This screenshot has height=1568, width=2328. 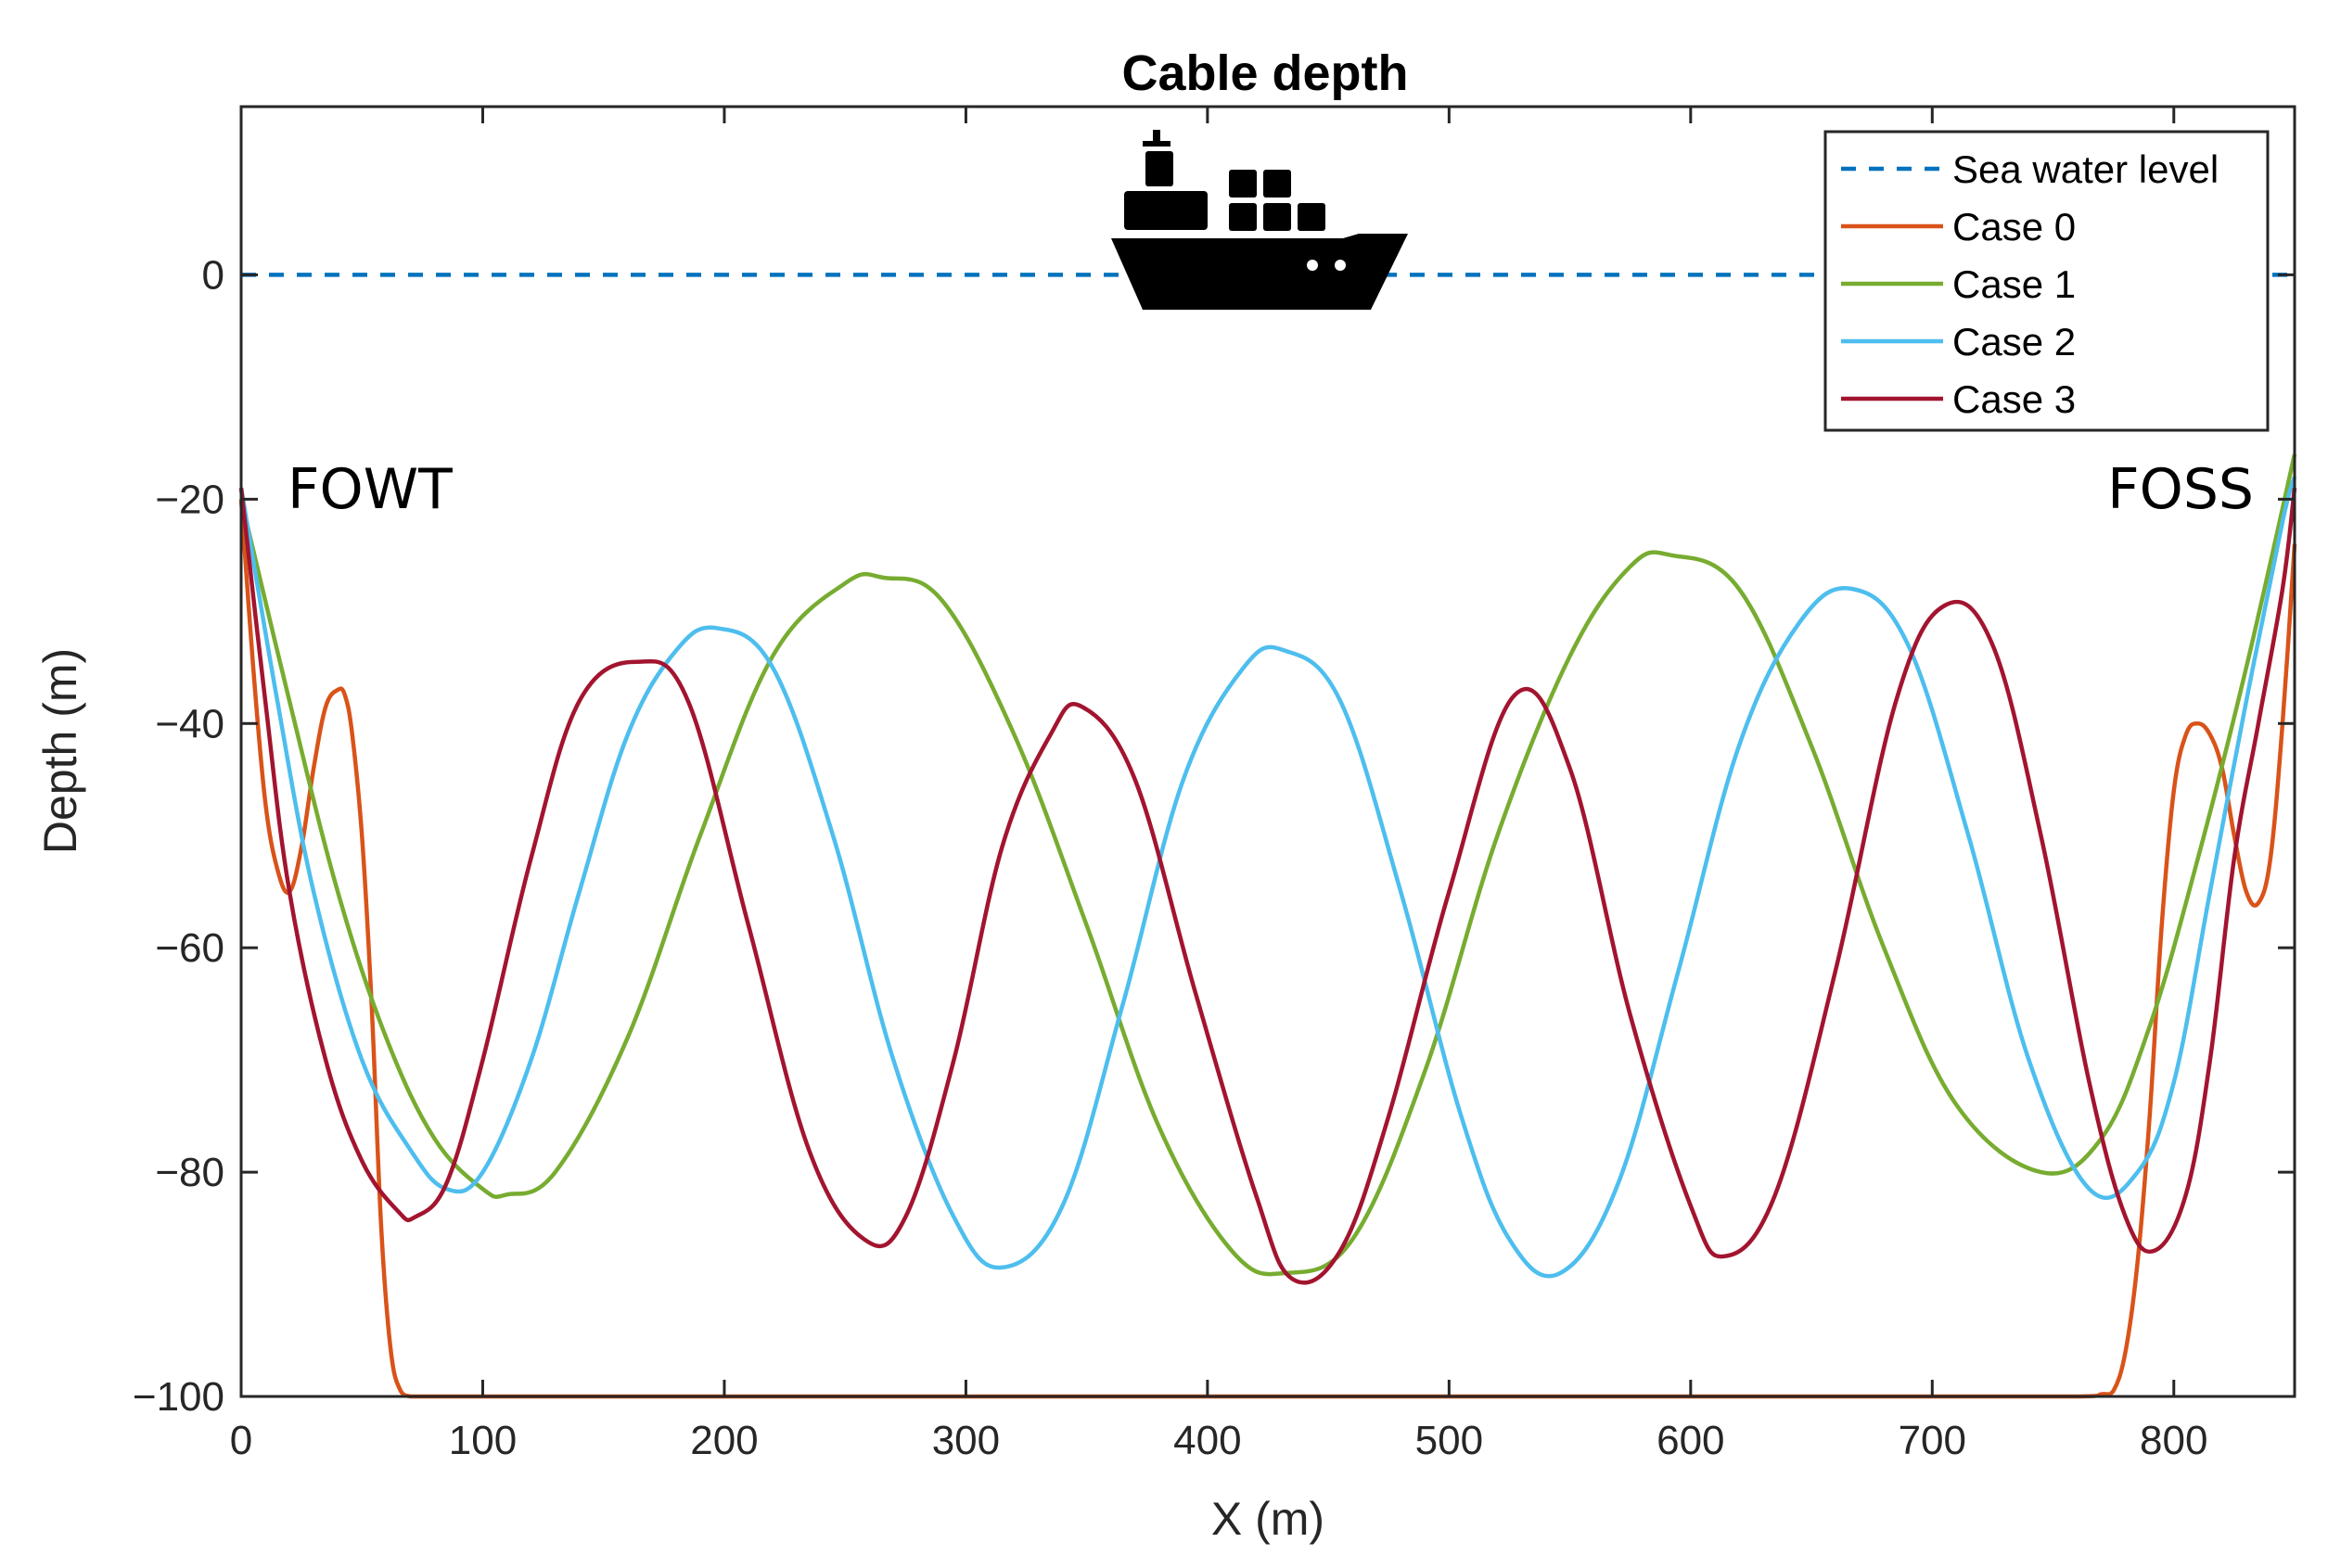 What do you see at coordinates (1690, 1440) in the screenshot?
I see `x-tick-label: 600` at bounding box center [1690, 1440].